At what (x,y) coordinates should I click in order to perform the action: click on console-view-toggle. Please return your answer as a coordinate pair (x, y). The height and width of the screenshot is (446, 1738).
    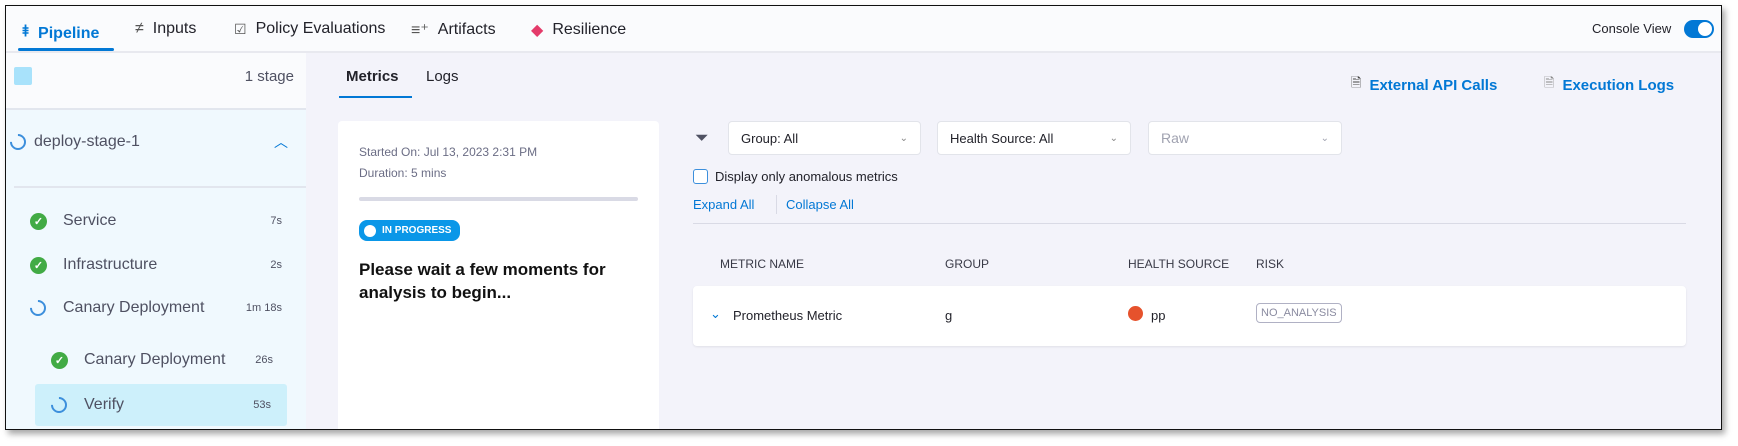
    Looking at the image, I should click on (1699, 29).